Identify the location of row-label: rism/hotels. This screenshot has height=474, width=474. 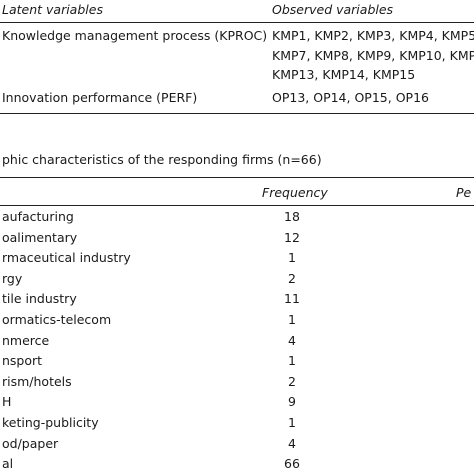
(37, 381).